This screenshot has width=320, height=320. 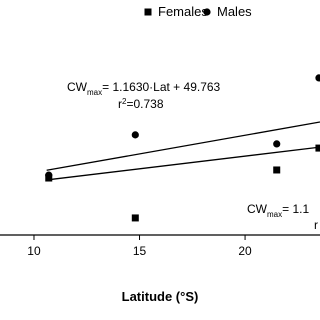 I want to click on annotation: CWmax= 1.1, so click(x=278, y=210).